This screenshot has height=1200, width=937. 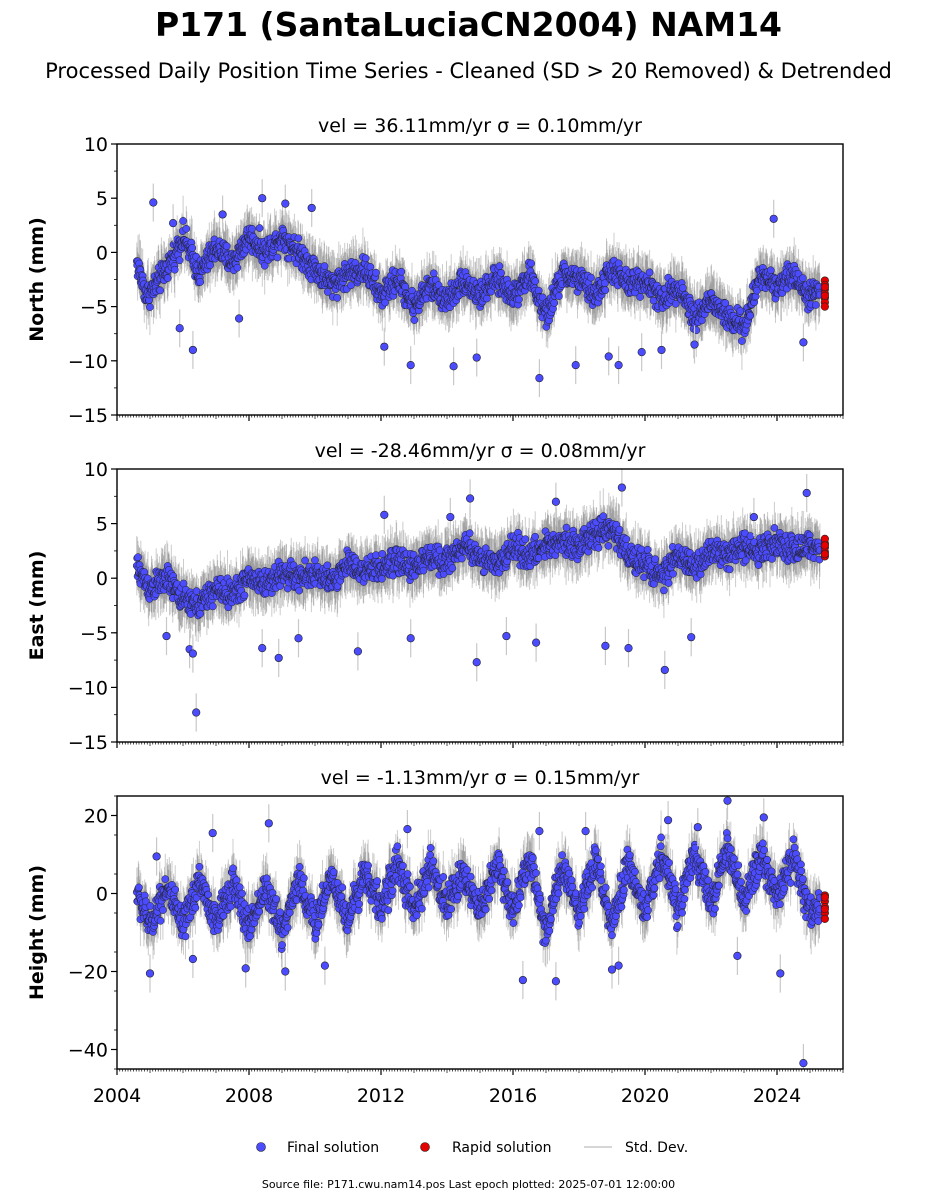 What do you see at coordinates (480, 126) in the screenshot?
I see `panel-title: vel = 36.11mm/yr σ = 0.10mm/yr` at bounding box center [480, 126].